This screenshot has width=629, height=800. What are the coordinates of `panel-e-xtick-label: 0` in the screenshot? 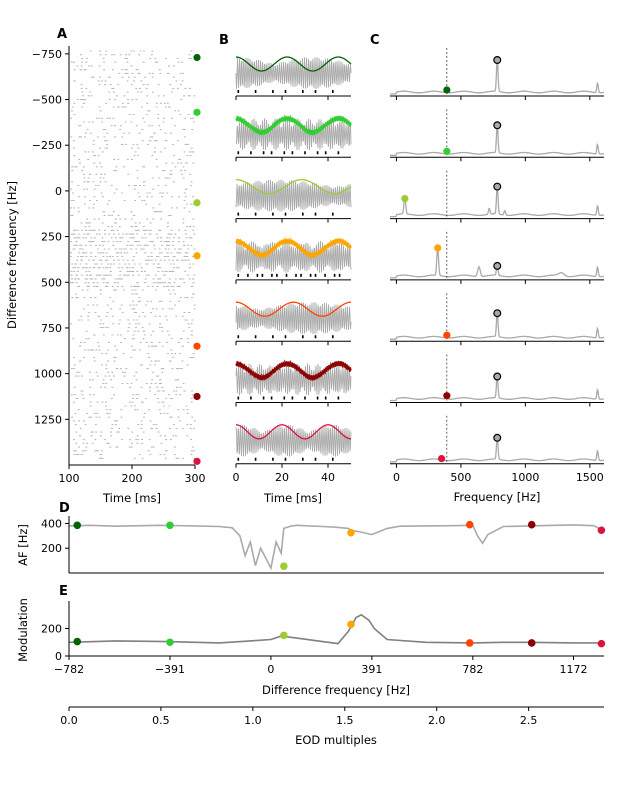 It's located at (270, 669).